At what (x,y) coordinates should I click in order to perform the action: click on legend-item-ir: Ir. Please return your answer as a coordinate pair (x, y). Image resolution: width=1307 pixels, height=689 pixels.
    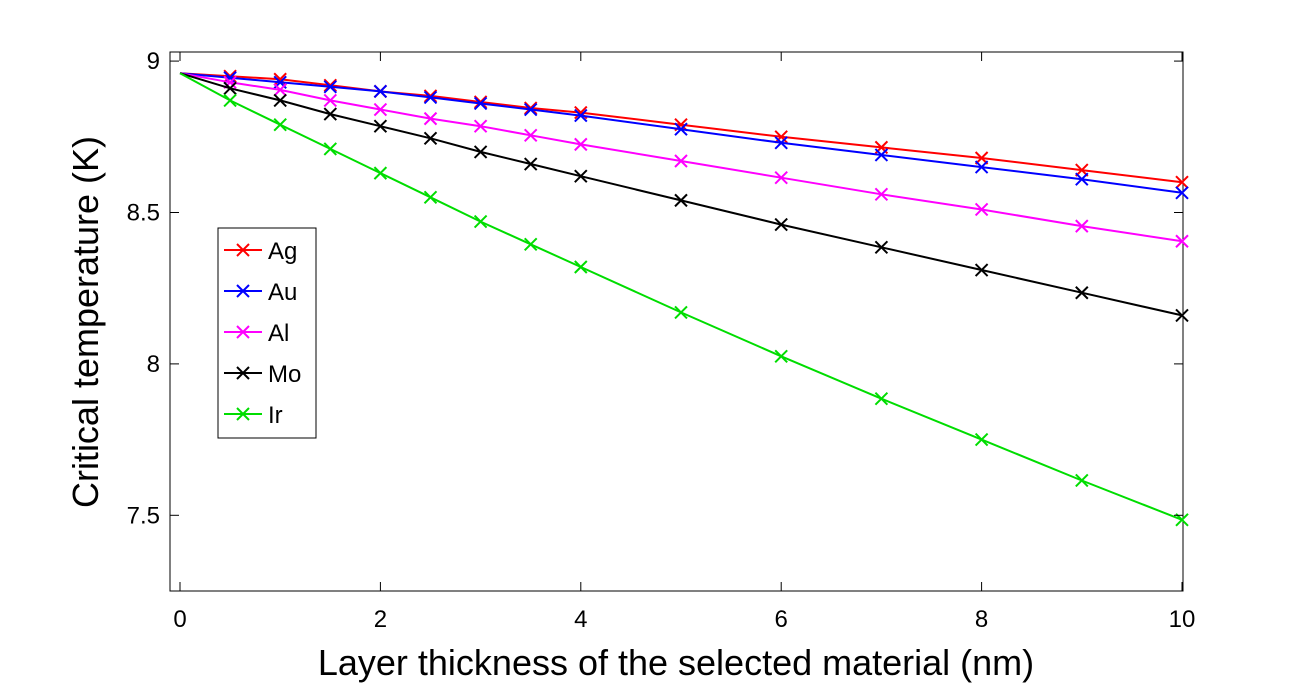
    Looking at the image, I should click on (253, 415).